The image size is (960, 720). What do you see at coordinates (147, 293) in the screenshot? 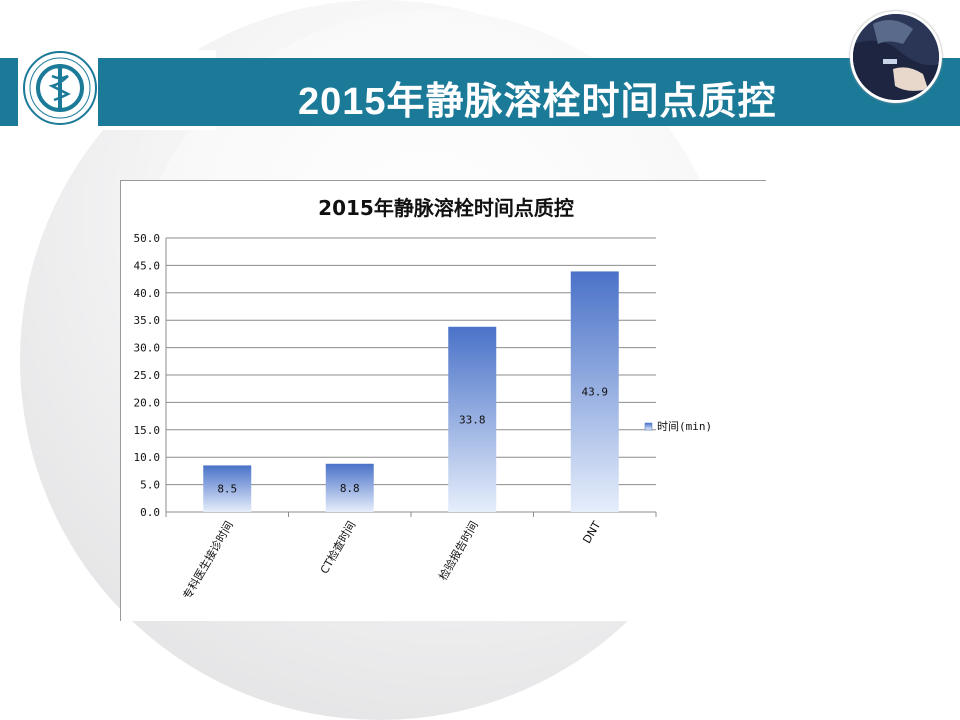
I see `y-tick-label: 40.0` at bounding box center [147, 293].